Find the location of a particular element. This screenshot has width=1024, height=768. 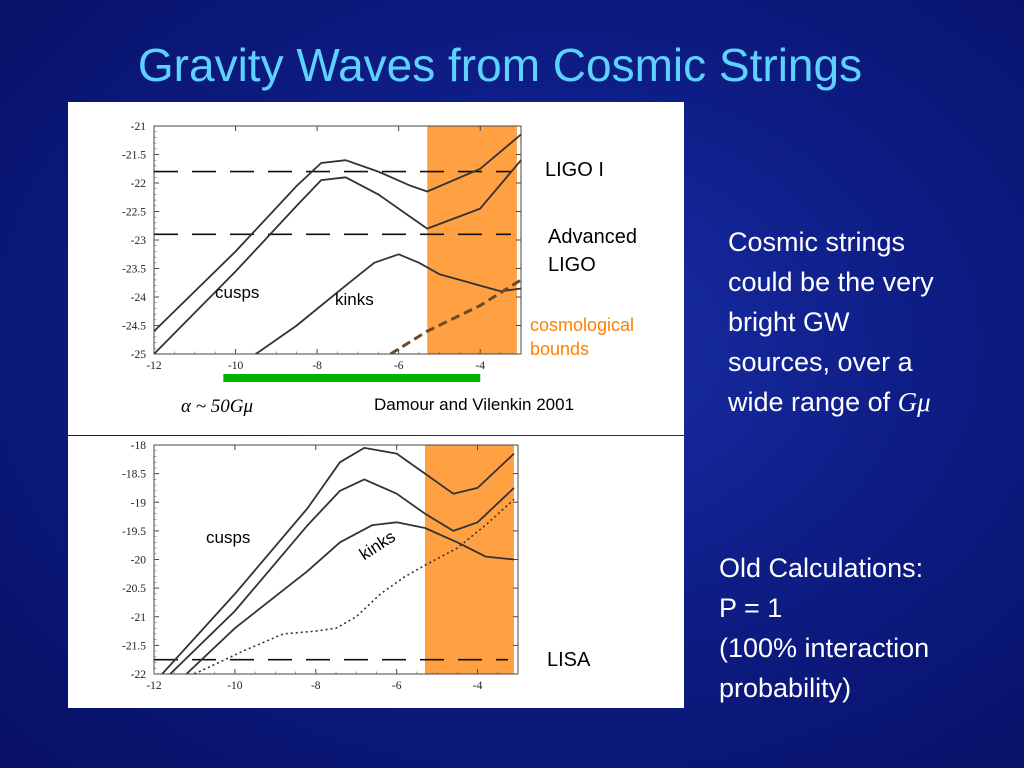

text-line: bright GW is located at coordinates (789, 322).